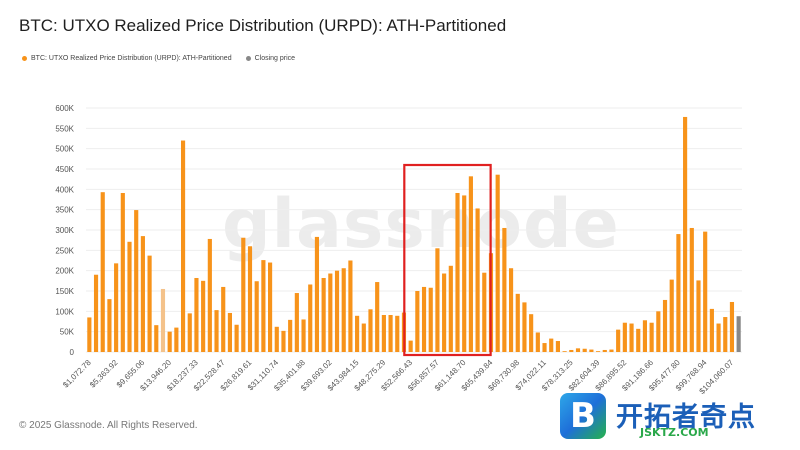  What do you see at coordinates (270, 58) in the screenshot?
I see `legend-item-closing-price: Closing price` at bounding box center [270, 58].